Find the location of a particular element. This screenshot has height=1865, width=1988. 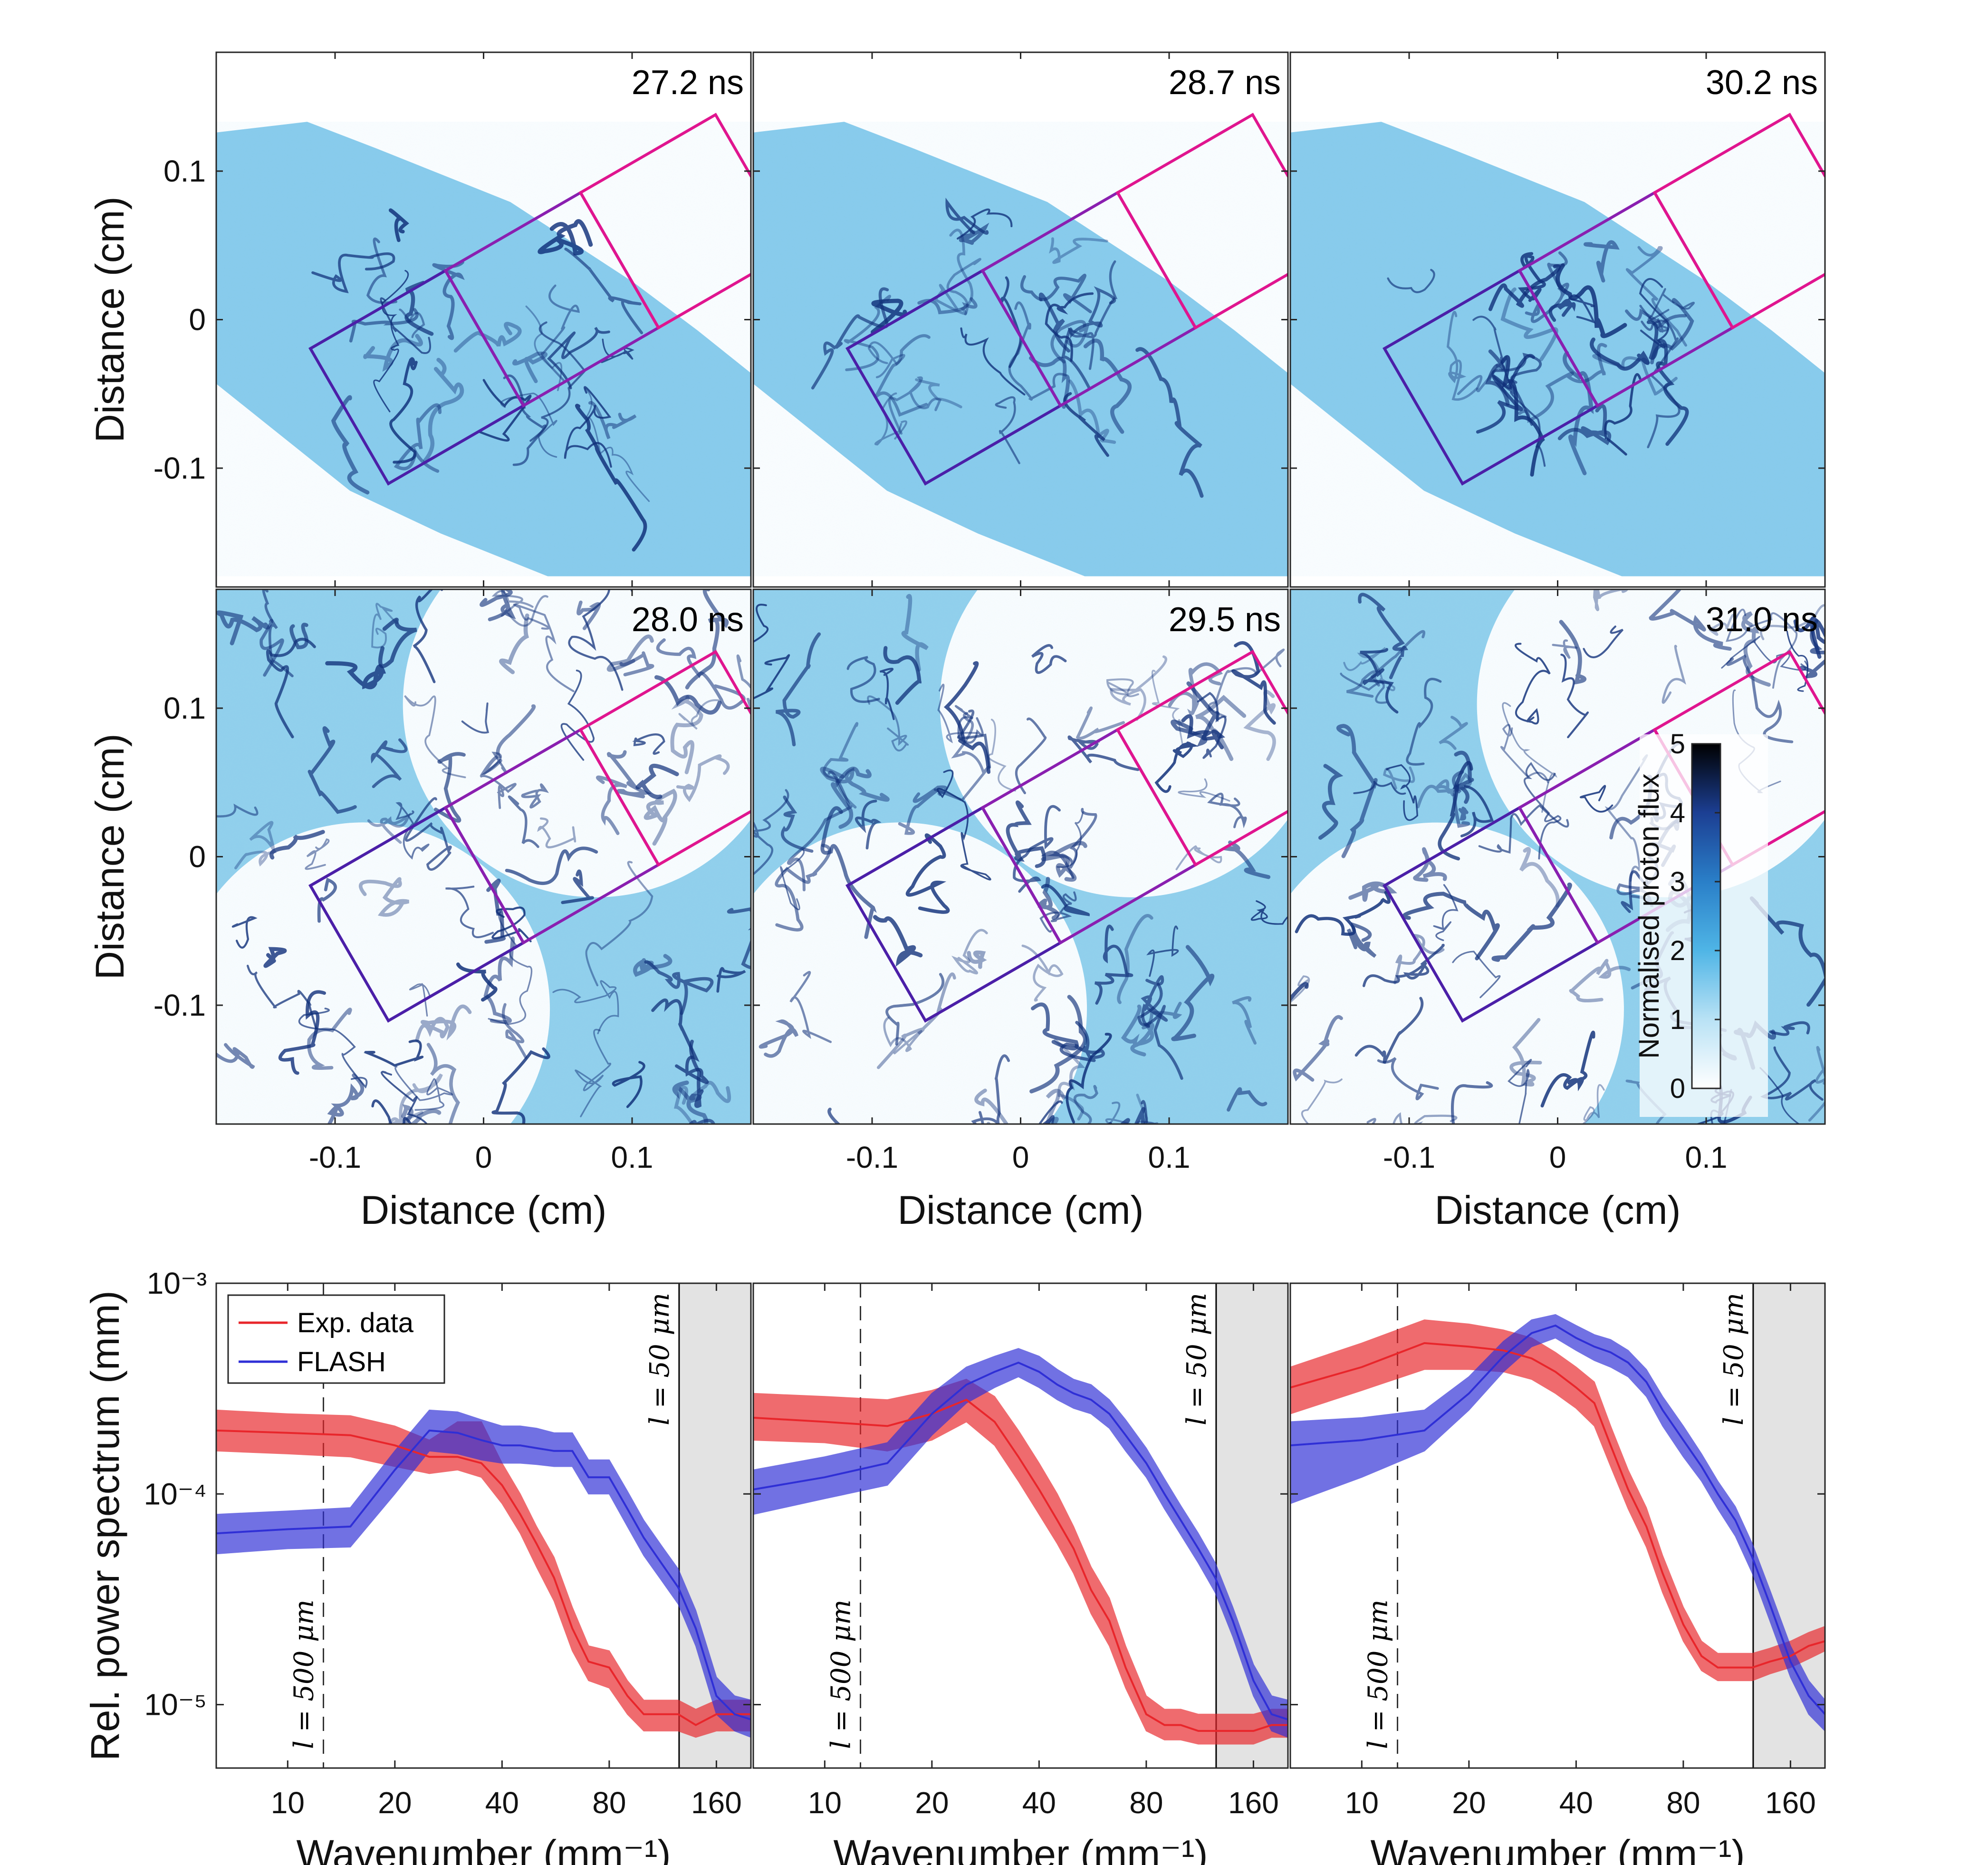

x-tick-label: 0 is located at coordinates (1557, 1157).